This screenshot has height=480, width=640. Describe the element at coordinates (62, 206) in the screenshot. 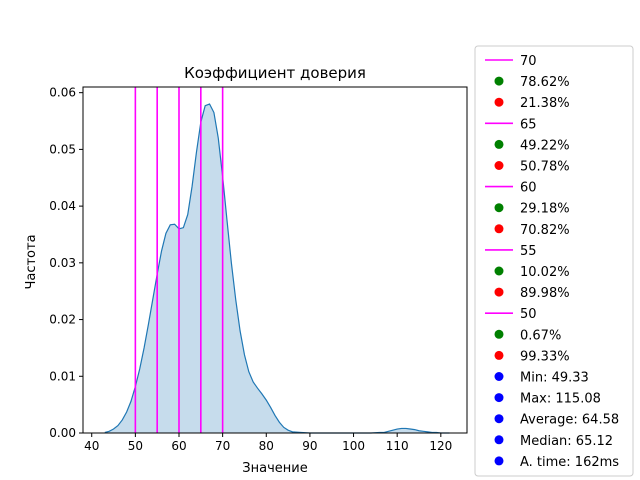

I see `y-tick-label: 0.04` at that location.